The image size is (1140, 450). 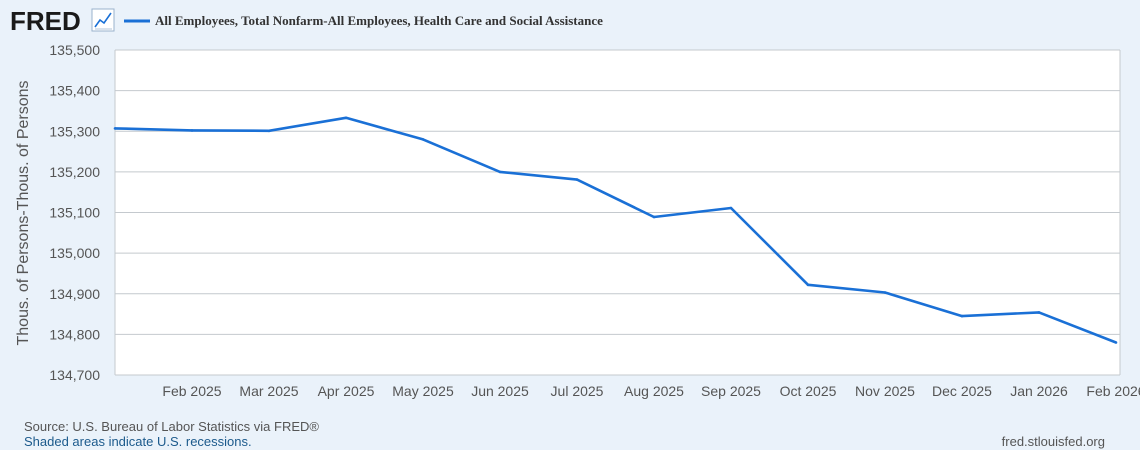 I want to click on line-chart-icon, so click(x=103, y=20).